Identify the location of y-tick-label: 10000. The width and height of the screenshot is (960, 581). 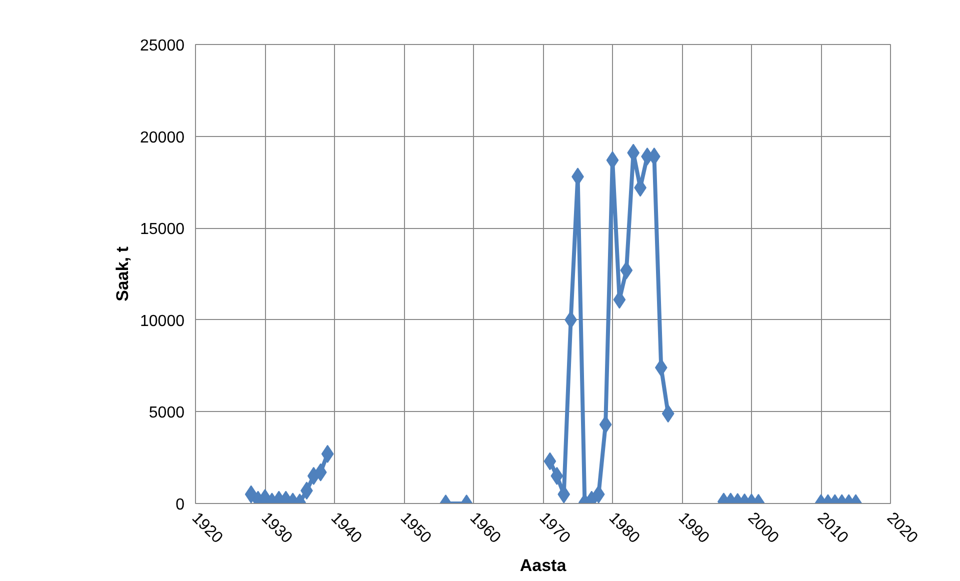
(162, 321).